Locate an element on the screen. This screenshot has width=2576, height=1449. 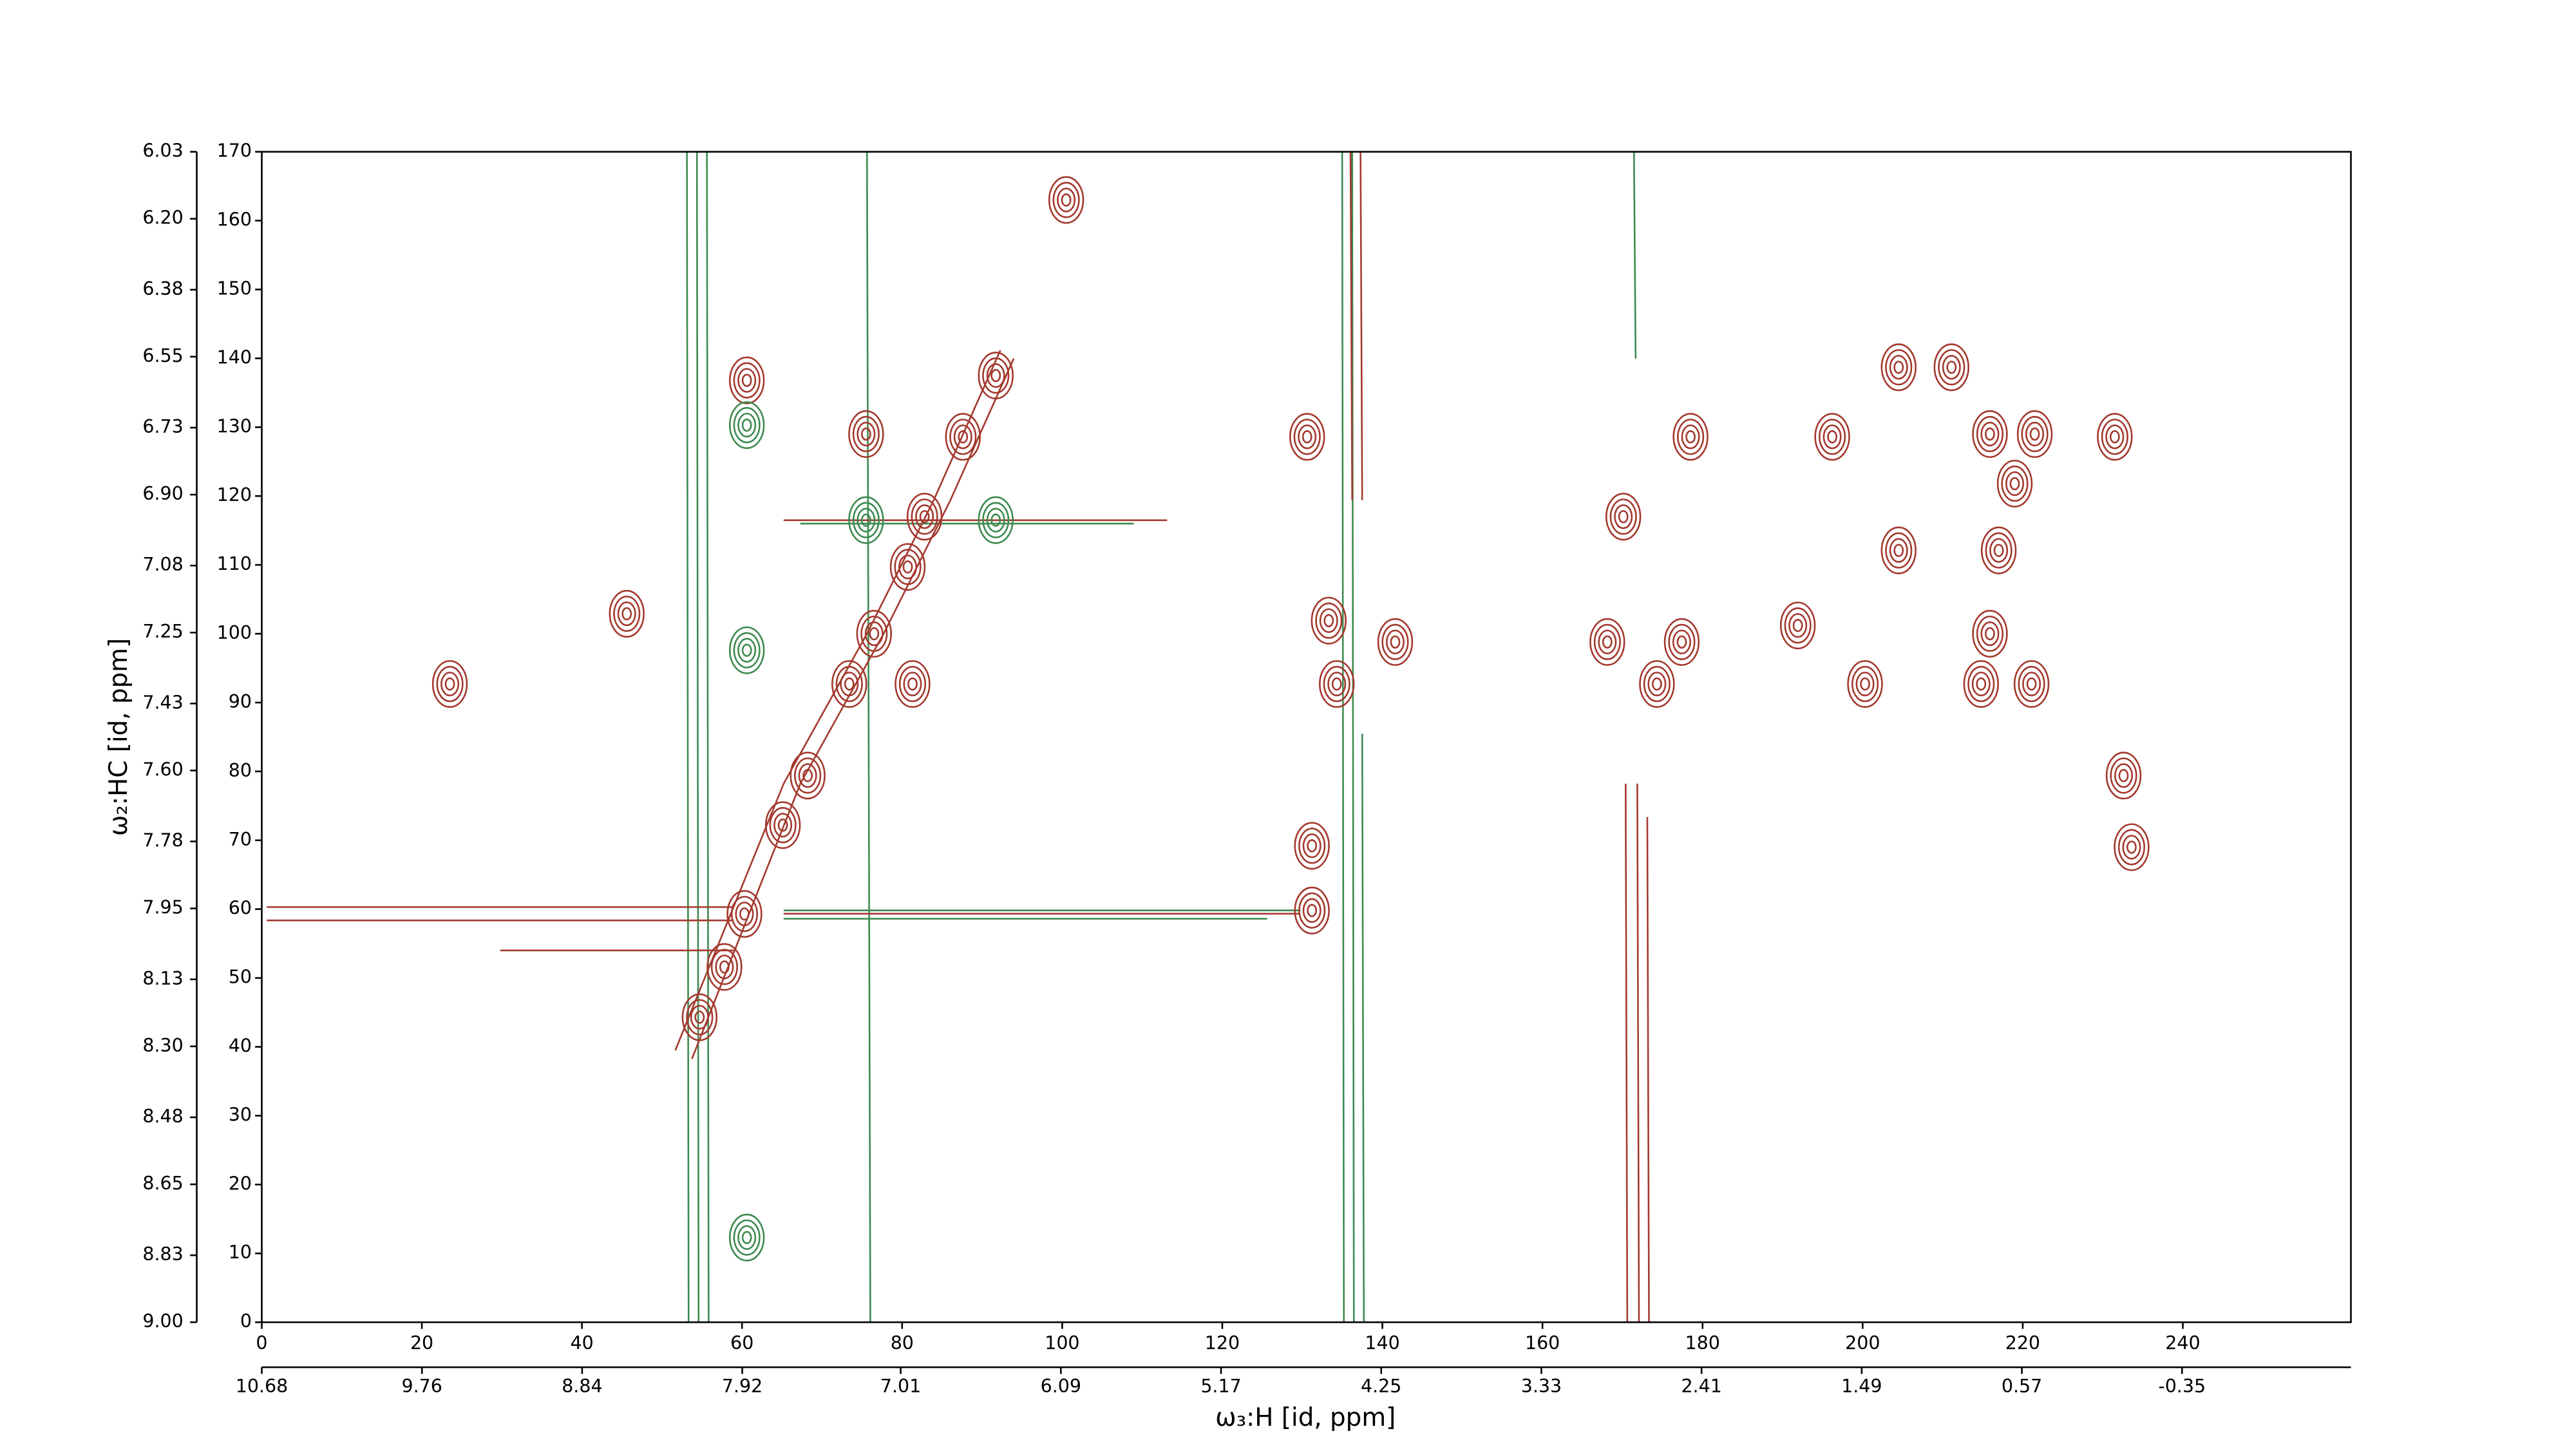
y2-tick-label: 7.08 is located at coordinates (163, 564).